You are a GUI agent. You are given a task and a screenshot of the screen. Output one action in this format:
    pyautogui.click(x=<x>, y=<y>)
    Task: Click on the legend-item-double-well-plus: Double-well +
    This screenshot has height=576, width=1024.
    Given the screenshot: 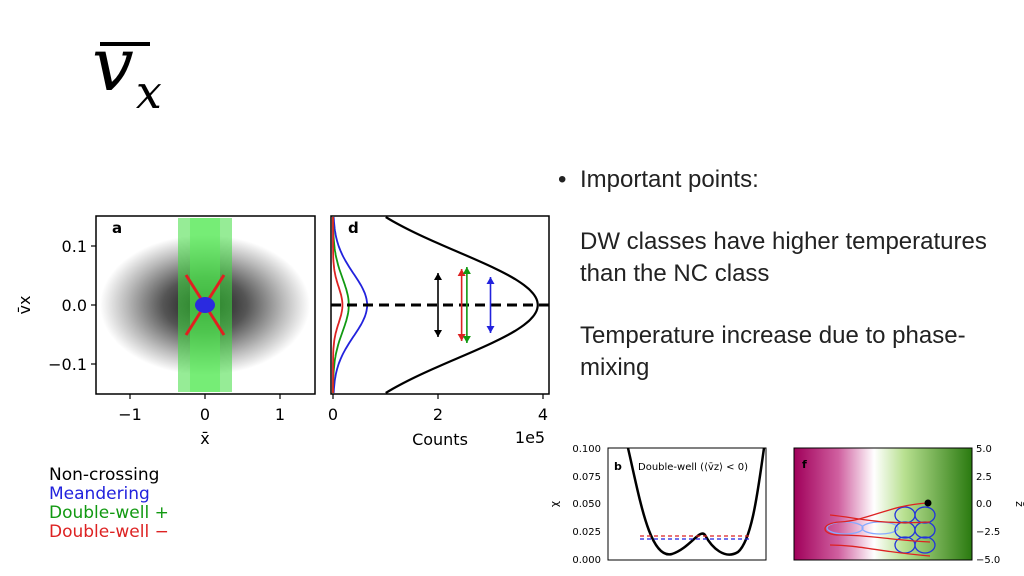 What is the action you would take?
    pyautogui.click(x=109, y=513)
    